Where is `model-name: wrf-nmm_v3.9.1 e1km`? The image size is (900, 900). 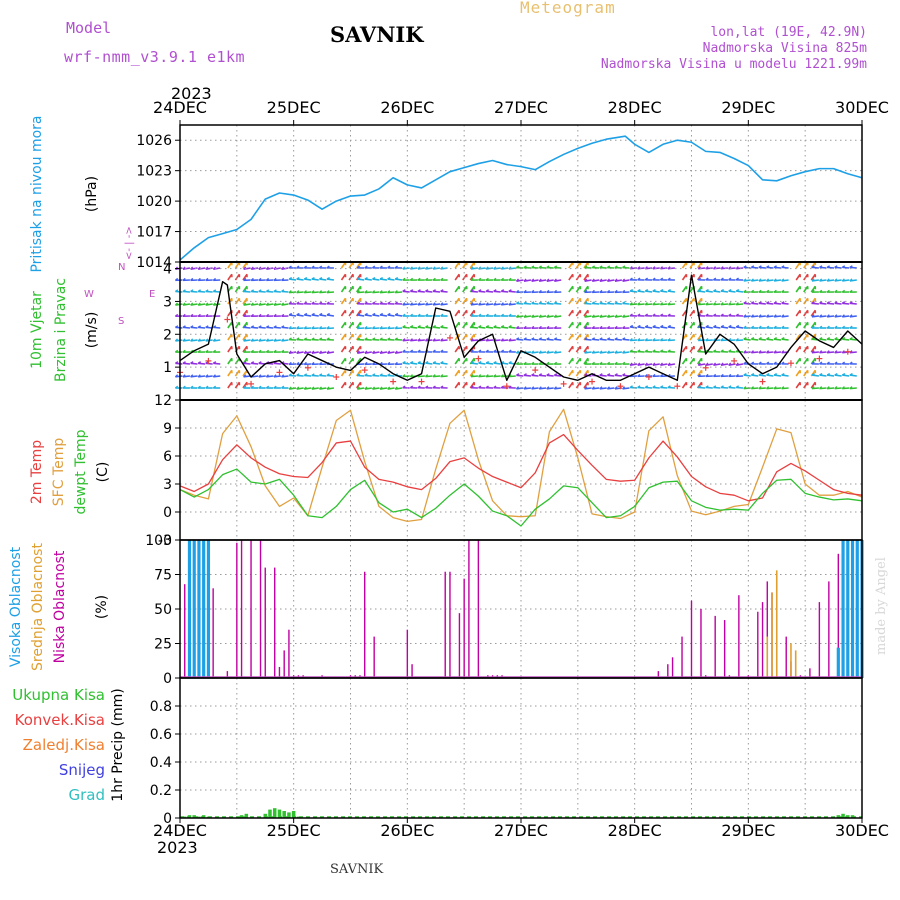
model-name: wrf-nmm_v3.9.1 e1km is located at coordinates (155, 57).